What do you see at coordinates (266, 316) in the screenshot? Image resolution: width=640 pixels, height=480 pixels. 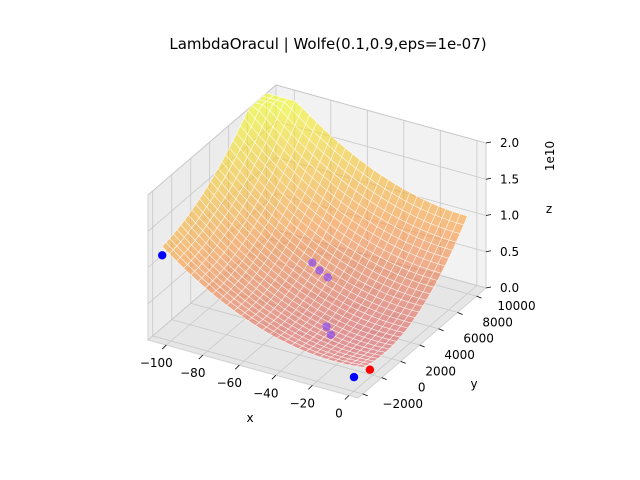 I see `trajectory-points` at bounding box center [266, 316].